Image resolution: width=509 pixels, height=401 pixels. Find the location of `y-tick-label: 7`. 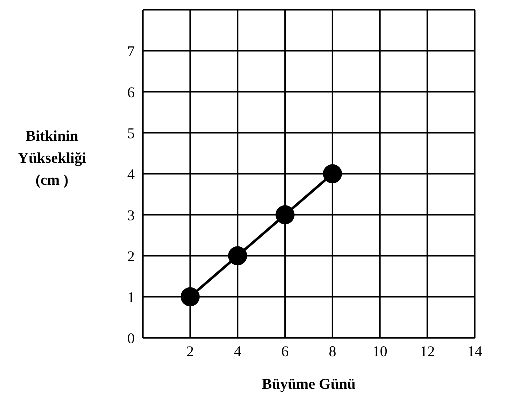

y-tick-label: 7 is located at coordinates (132, 52).